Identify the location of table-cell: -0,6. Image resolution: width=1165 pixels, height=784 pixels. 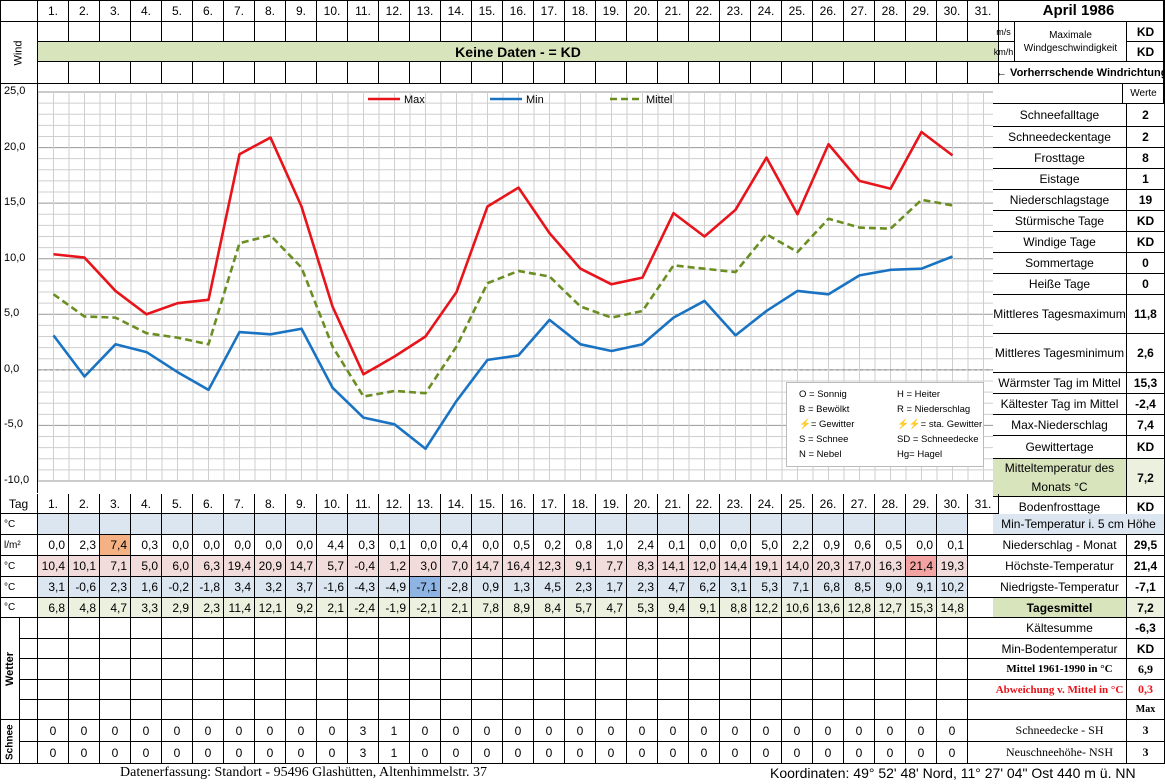
(84, 587).